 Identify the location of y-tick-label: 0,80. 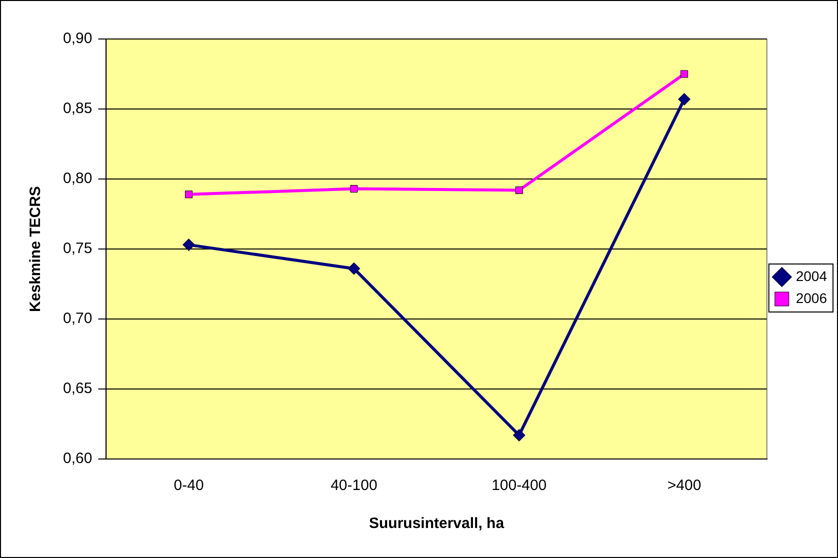
(77, 179).